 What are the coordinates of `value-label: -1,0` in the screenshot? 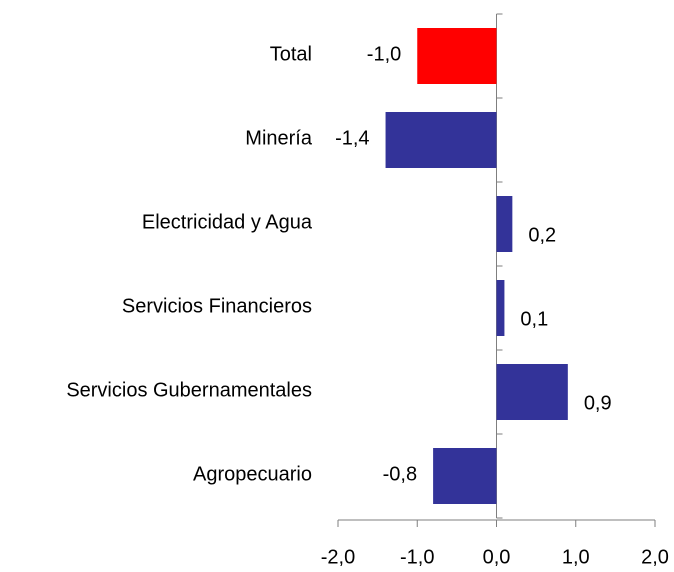 It's located at (384, 54).